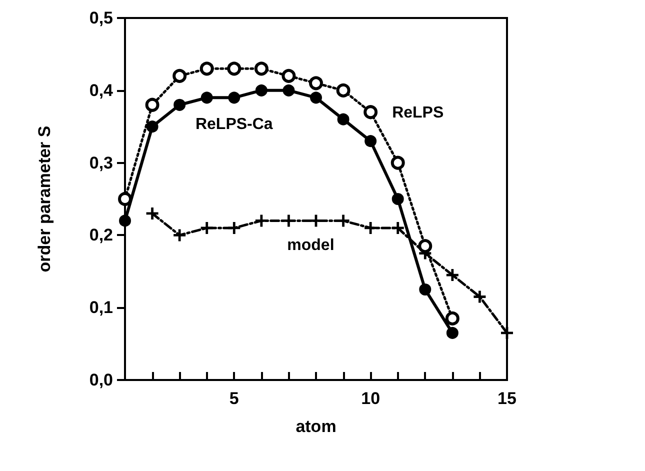 This screenshot has width=645, height=471. Describe the element at coordinates (234, 398) in the screenshot. I see `x-tick-label: 5` at that location.